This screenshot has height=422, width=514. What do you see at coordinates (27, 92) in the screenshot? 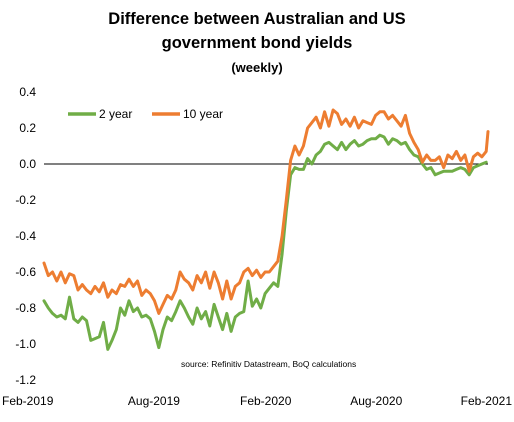
I see `y-tick-label: 0.4` at bounding box center [27, 92].